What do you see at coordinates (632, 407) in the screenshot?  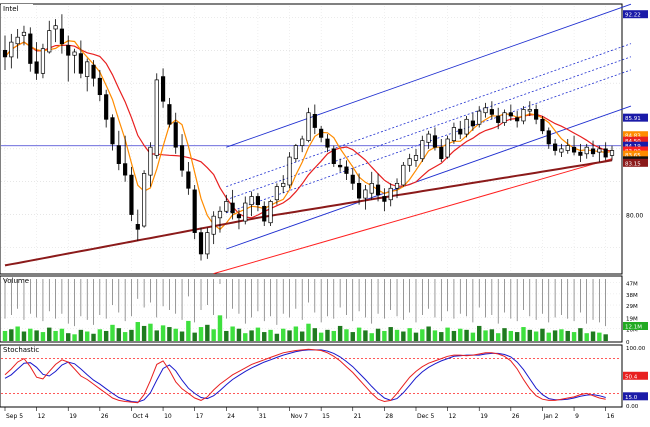 I see `stochastic-tick-label: 0.00` at bounding box center [632, 407].